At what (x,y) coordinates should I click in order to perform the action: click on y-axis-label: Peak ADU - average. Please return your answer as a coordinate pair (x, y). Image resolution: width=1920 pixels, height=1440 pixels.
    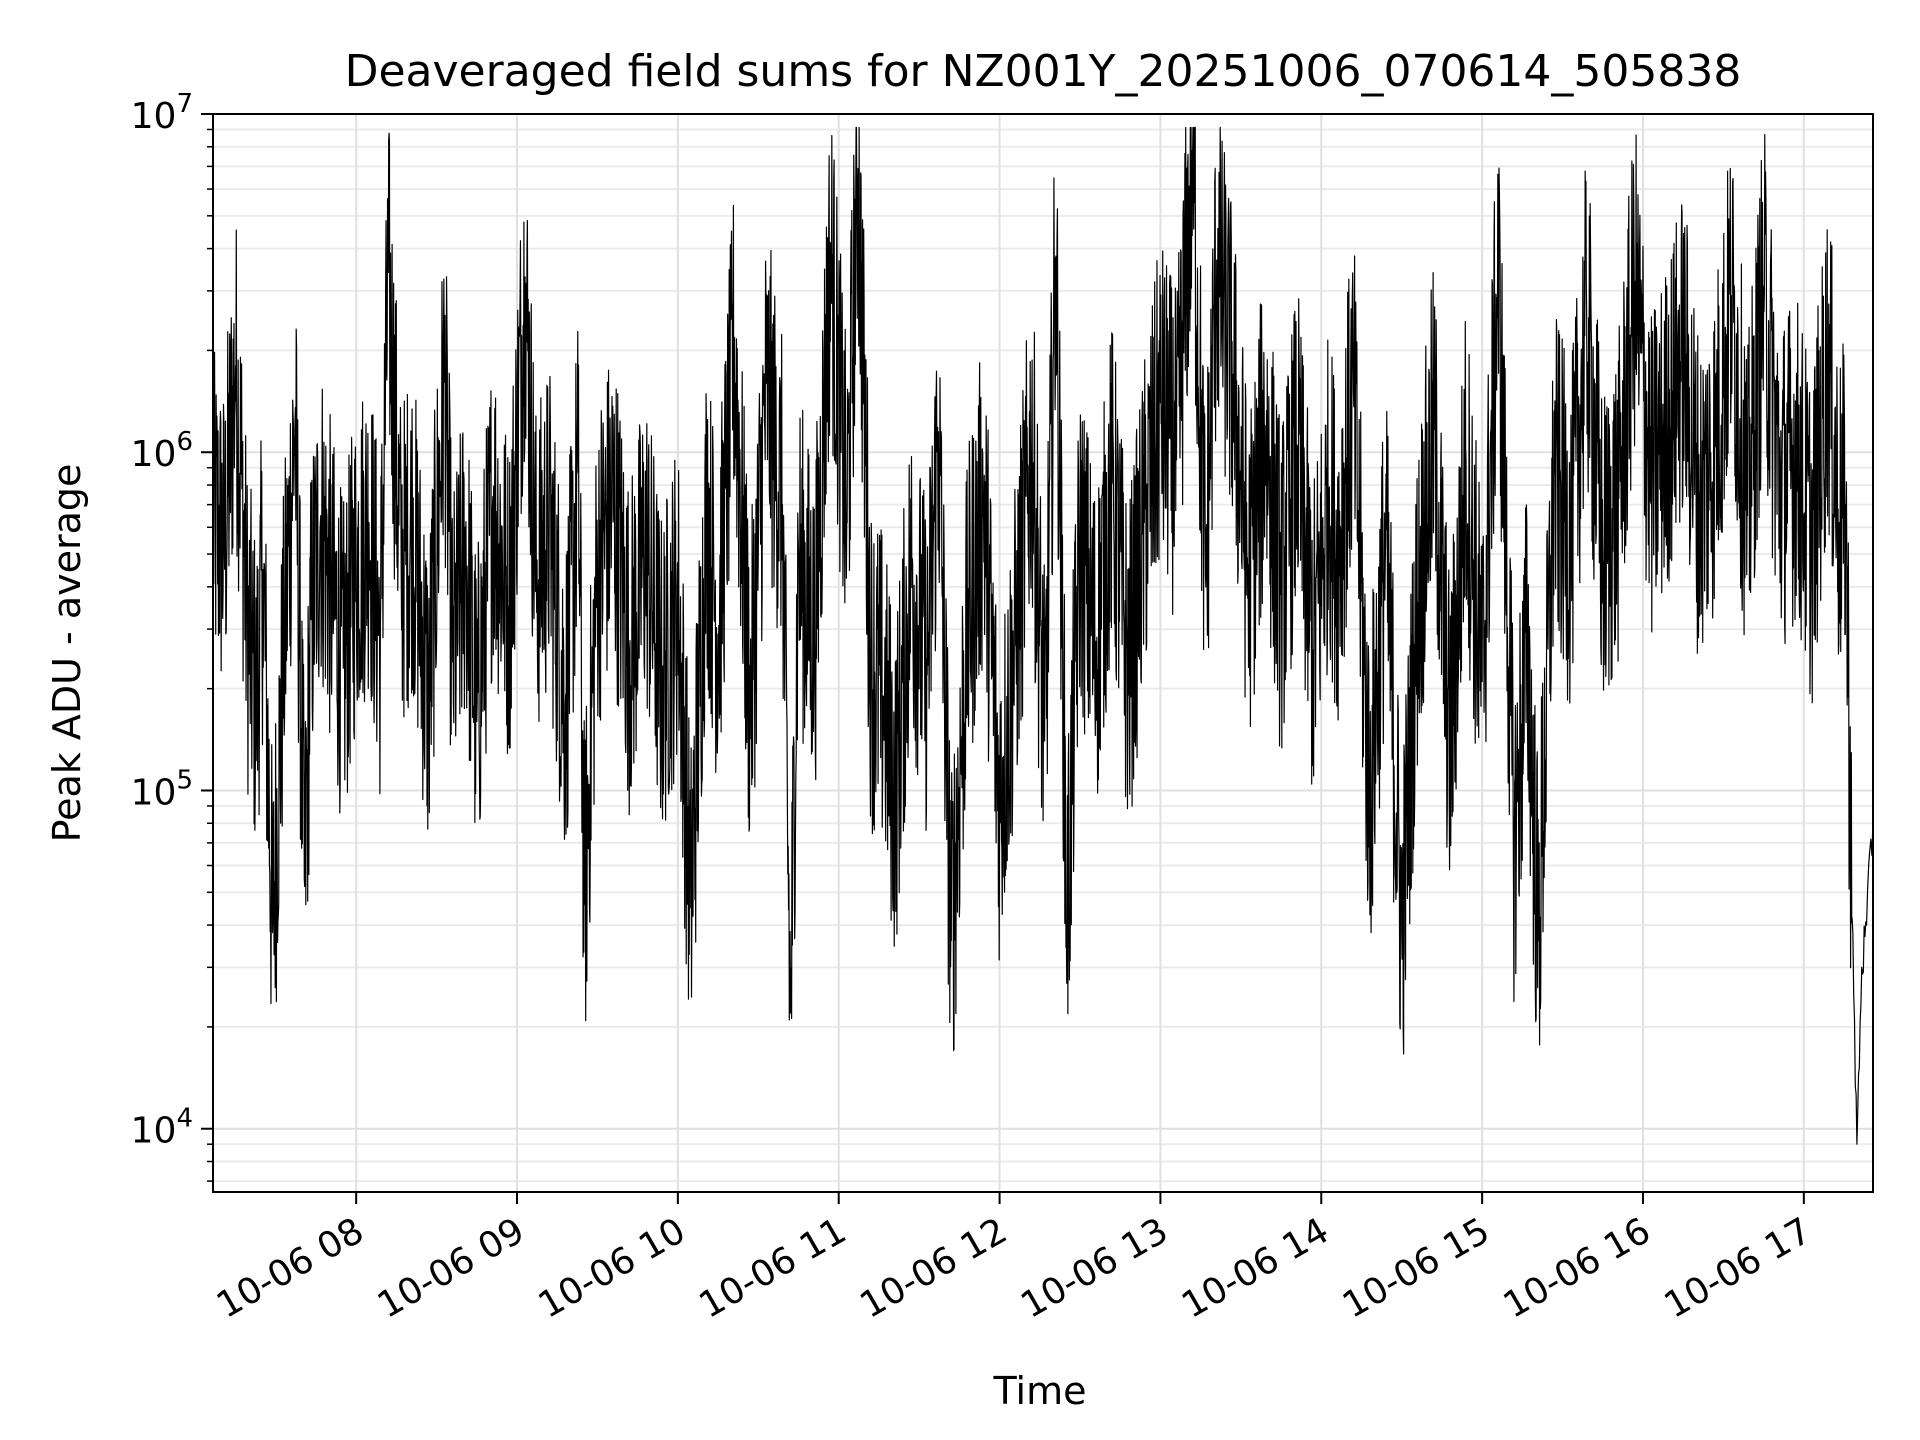
    Looking at the image, I should click on (67, 653).